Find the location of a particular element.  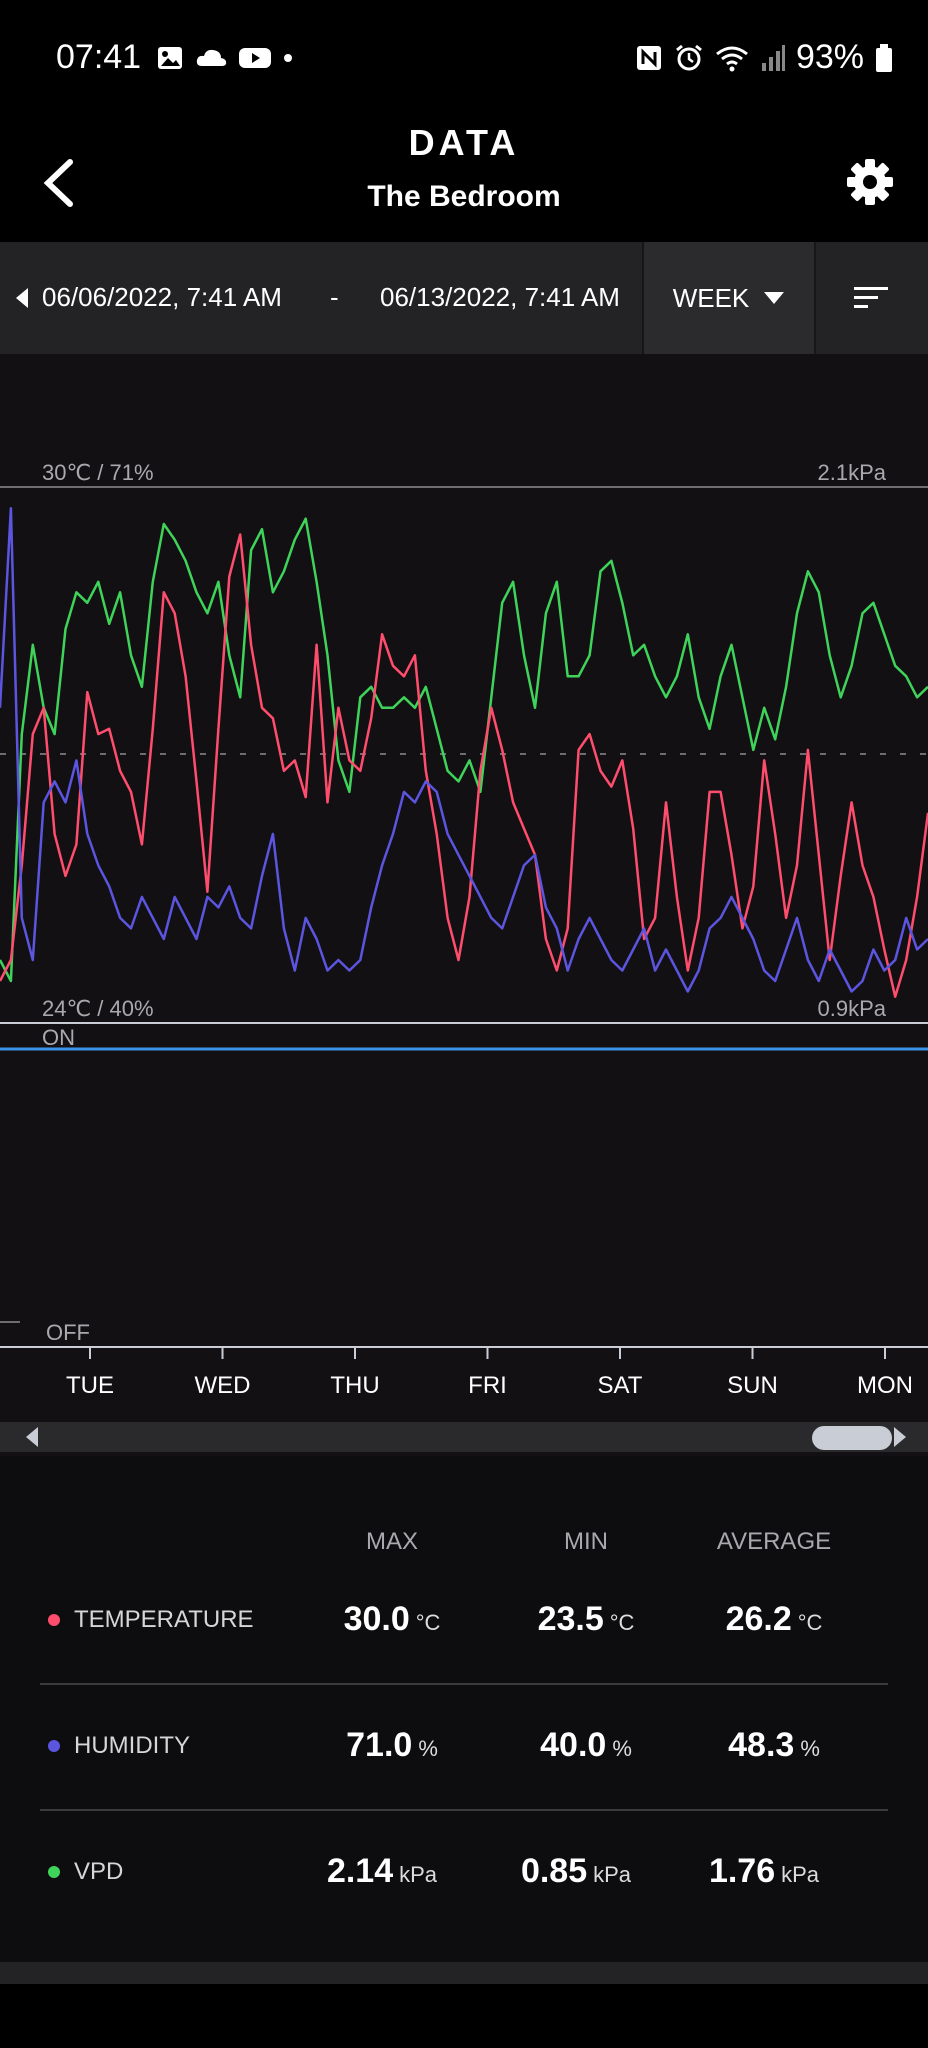

scroll-thumb is located at coordinates (852, 1438).